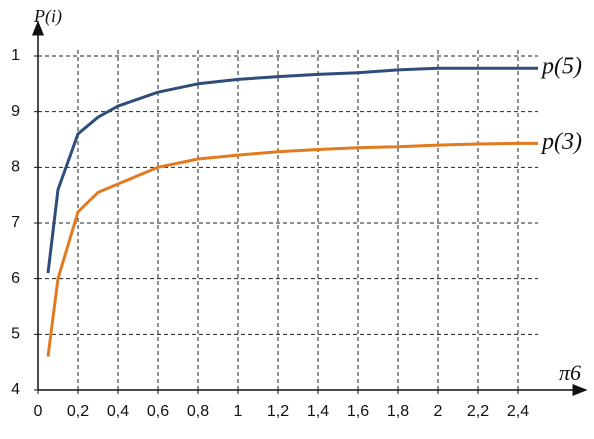 This screenshot has height=439, width=594. What do you see at coordinates (518, 411) in the screenshot?
I see `x-tick-label: 2,4` at bounding box center [518, 411].